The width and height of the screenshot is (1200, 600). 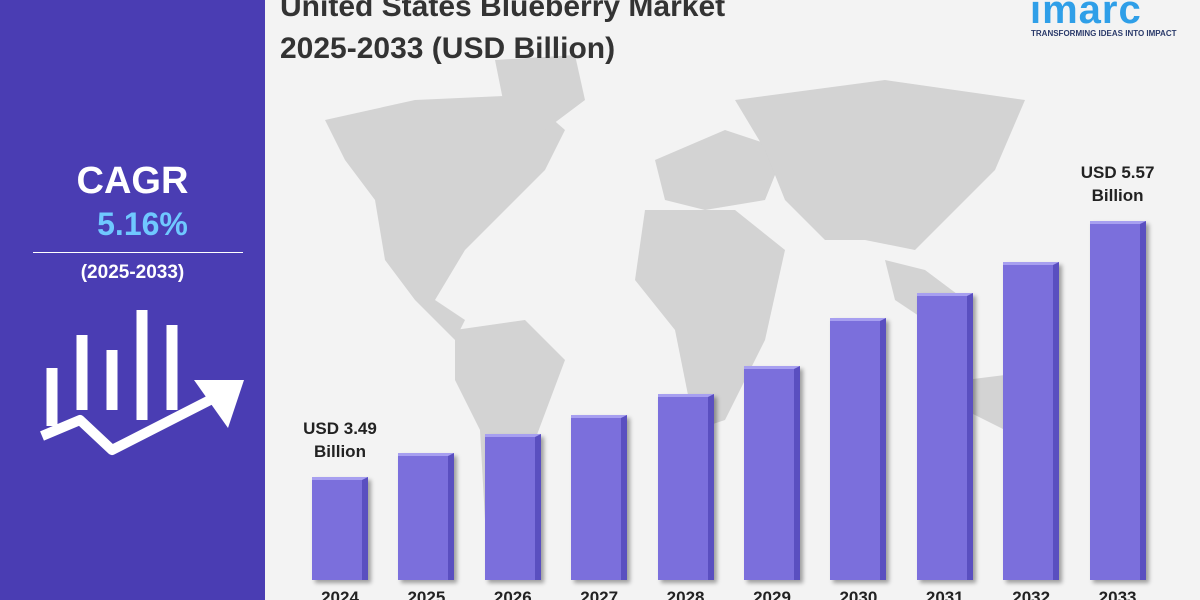 What do you see at coordinates (1104, 33) in the screenshot?
I see `brand-tagline: TRANSFORMING IDEAS INTO IMPACT` at bounding box center [1104, 33].